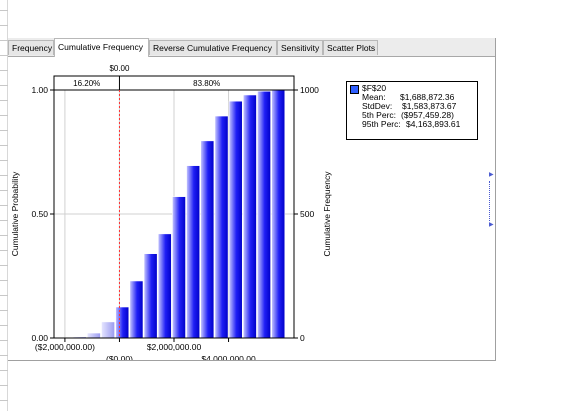  What do you see at coordinates (119, 68) in the screenshot?
I see `marker-value-label: $0.00` at bounding box center [119, 68].